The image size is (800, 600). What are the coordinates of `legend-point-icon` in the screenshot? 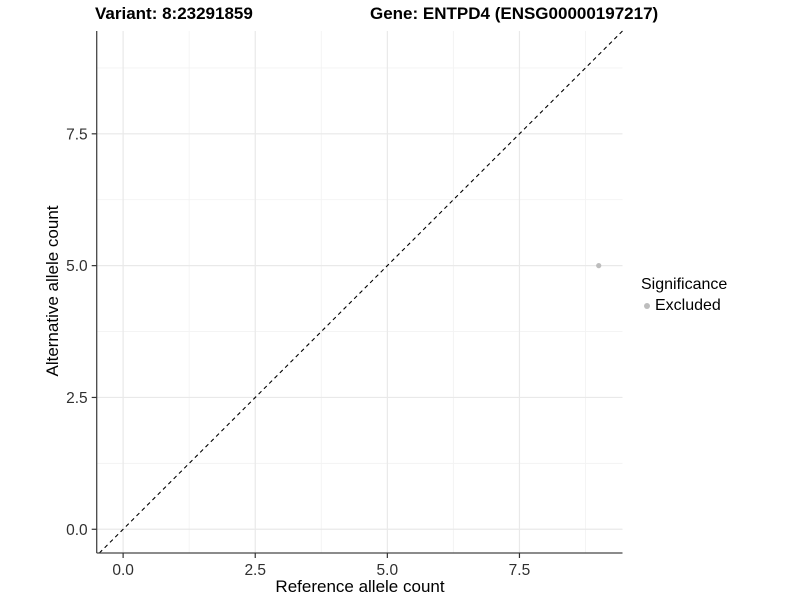 It's located at (647, 306).